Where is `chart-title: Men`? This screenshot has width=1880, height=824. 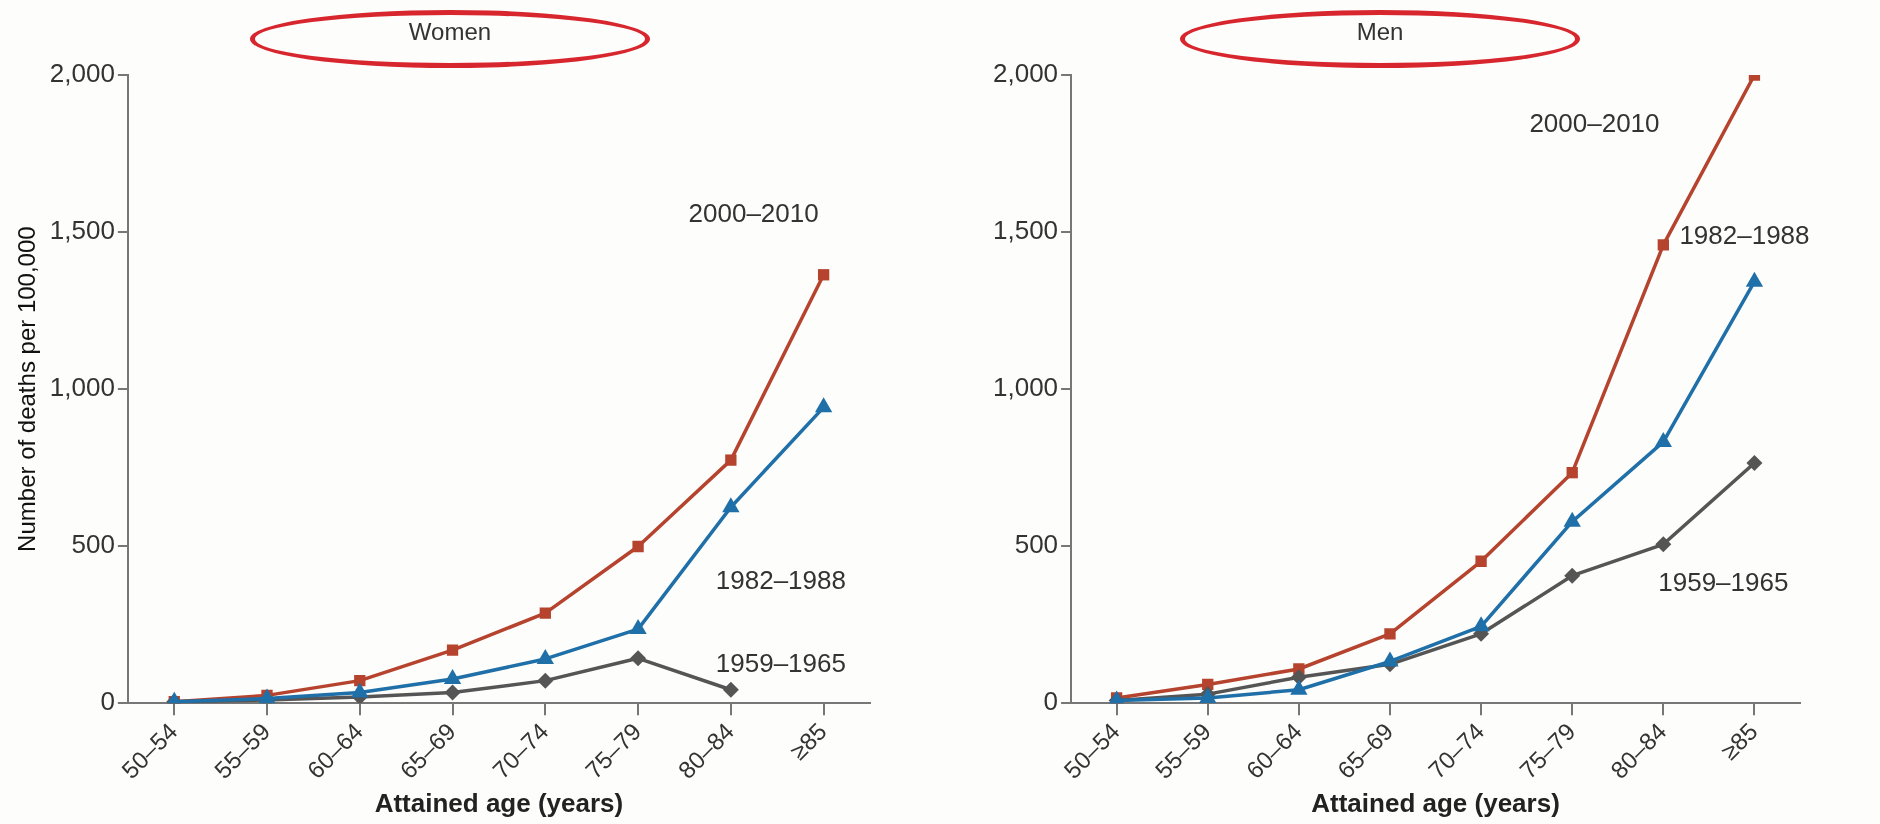
chart-title: Men is located at coordinates (1380, 32).